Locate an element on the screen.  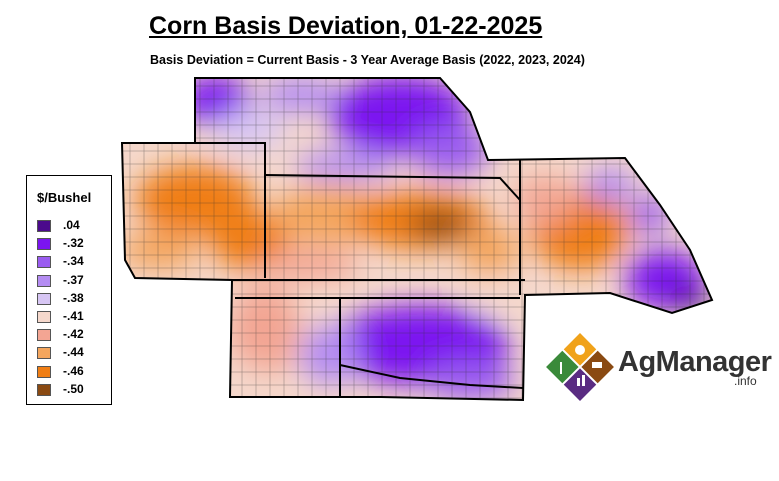
map-title: Corn Basis Deviation, 01-22-2025 is located at coordinates (346, 26).